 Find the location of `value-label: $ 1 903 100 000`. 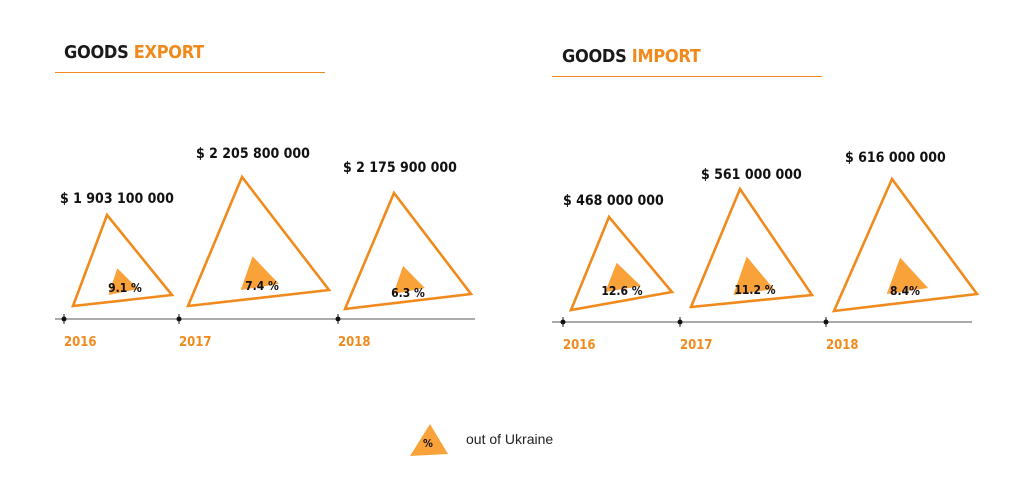

value-label: $ 1 903 100 000 is located at coordinates (117, 199).